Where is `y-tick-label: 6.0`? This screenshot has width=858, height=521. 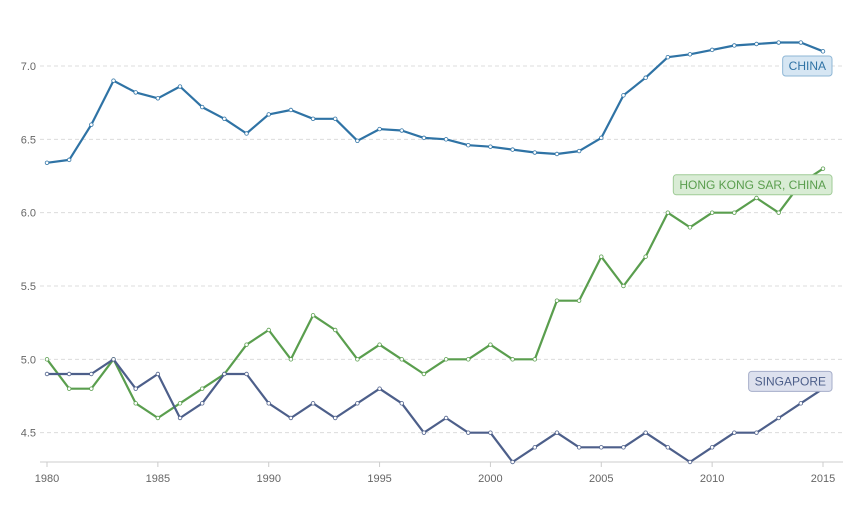
y-tick-label: 6.0 is located at coordinates (28, 214).